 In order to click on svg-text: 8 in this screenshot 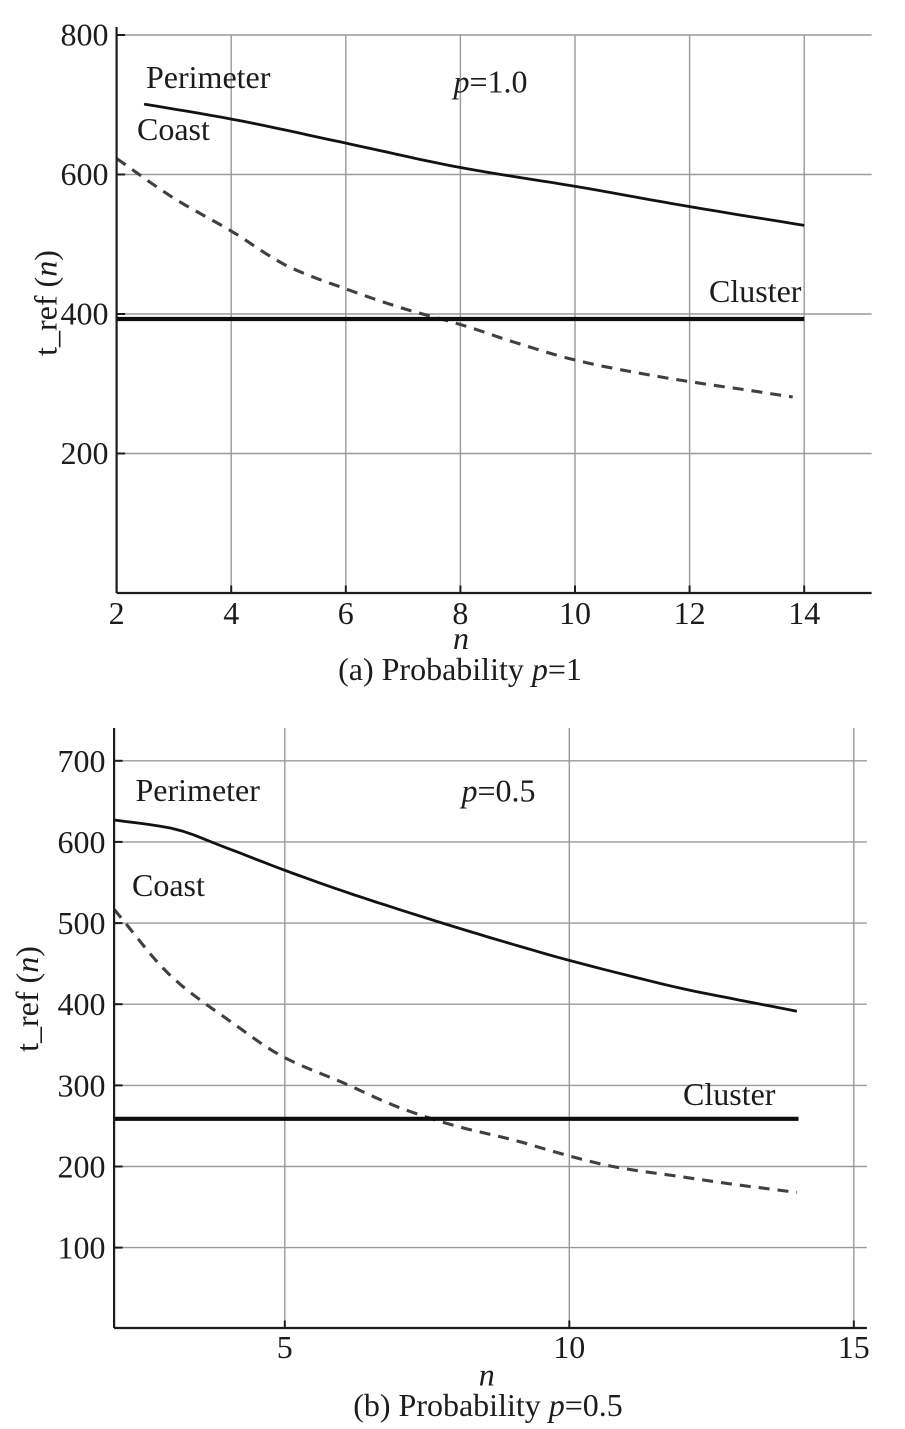, I will do `click(460, 613)`.